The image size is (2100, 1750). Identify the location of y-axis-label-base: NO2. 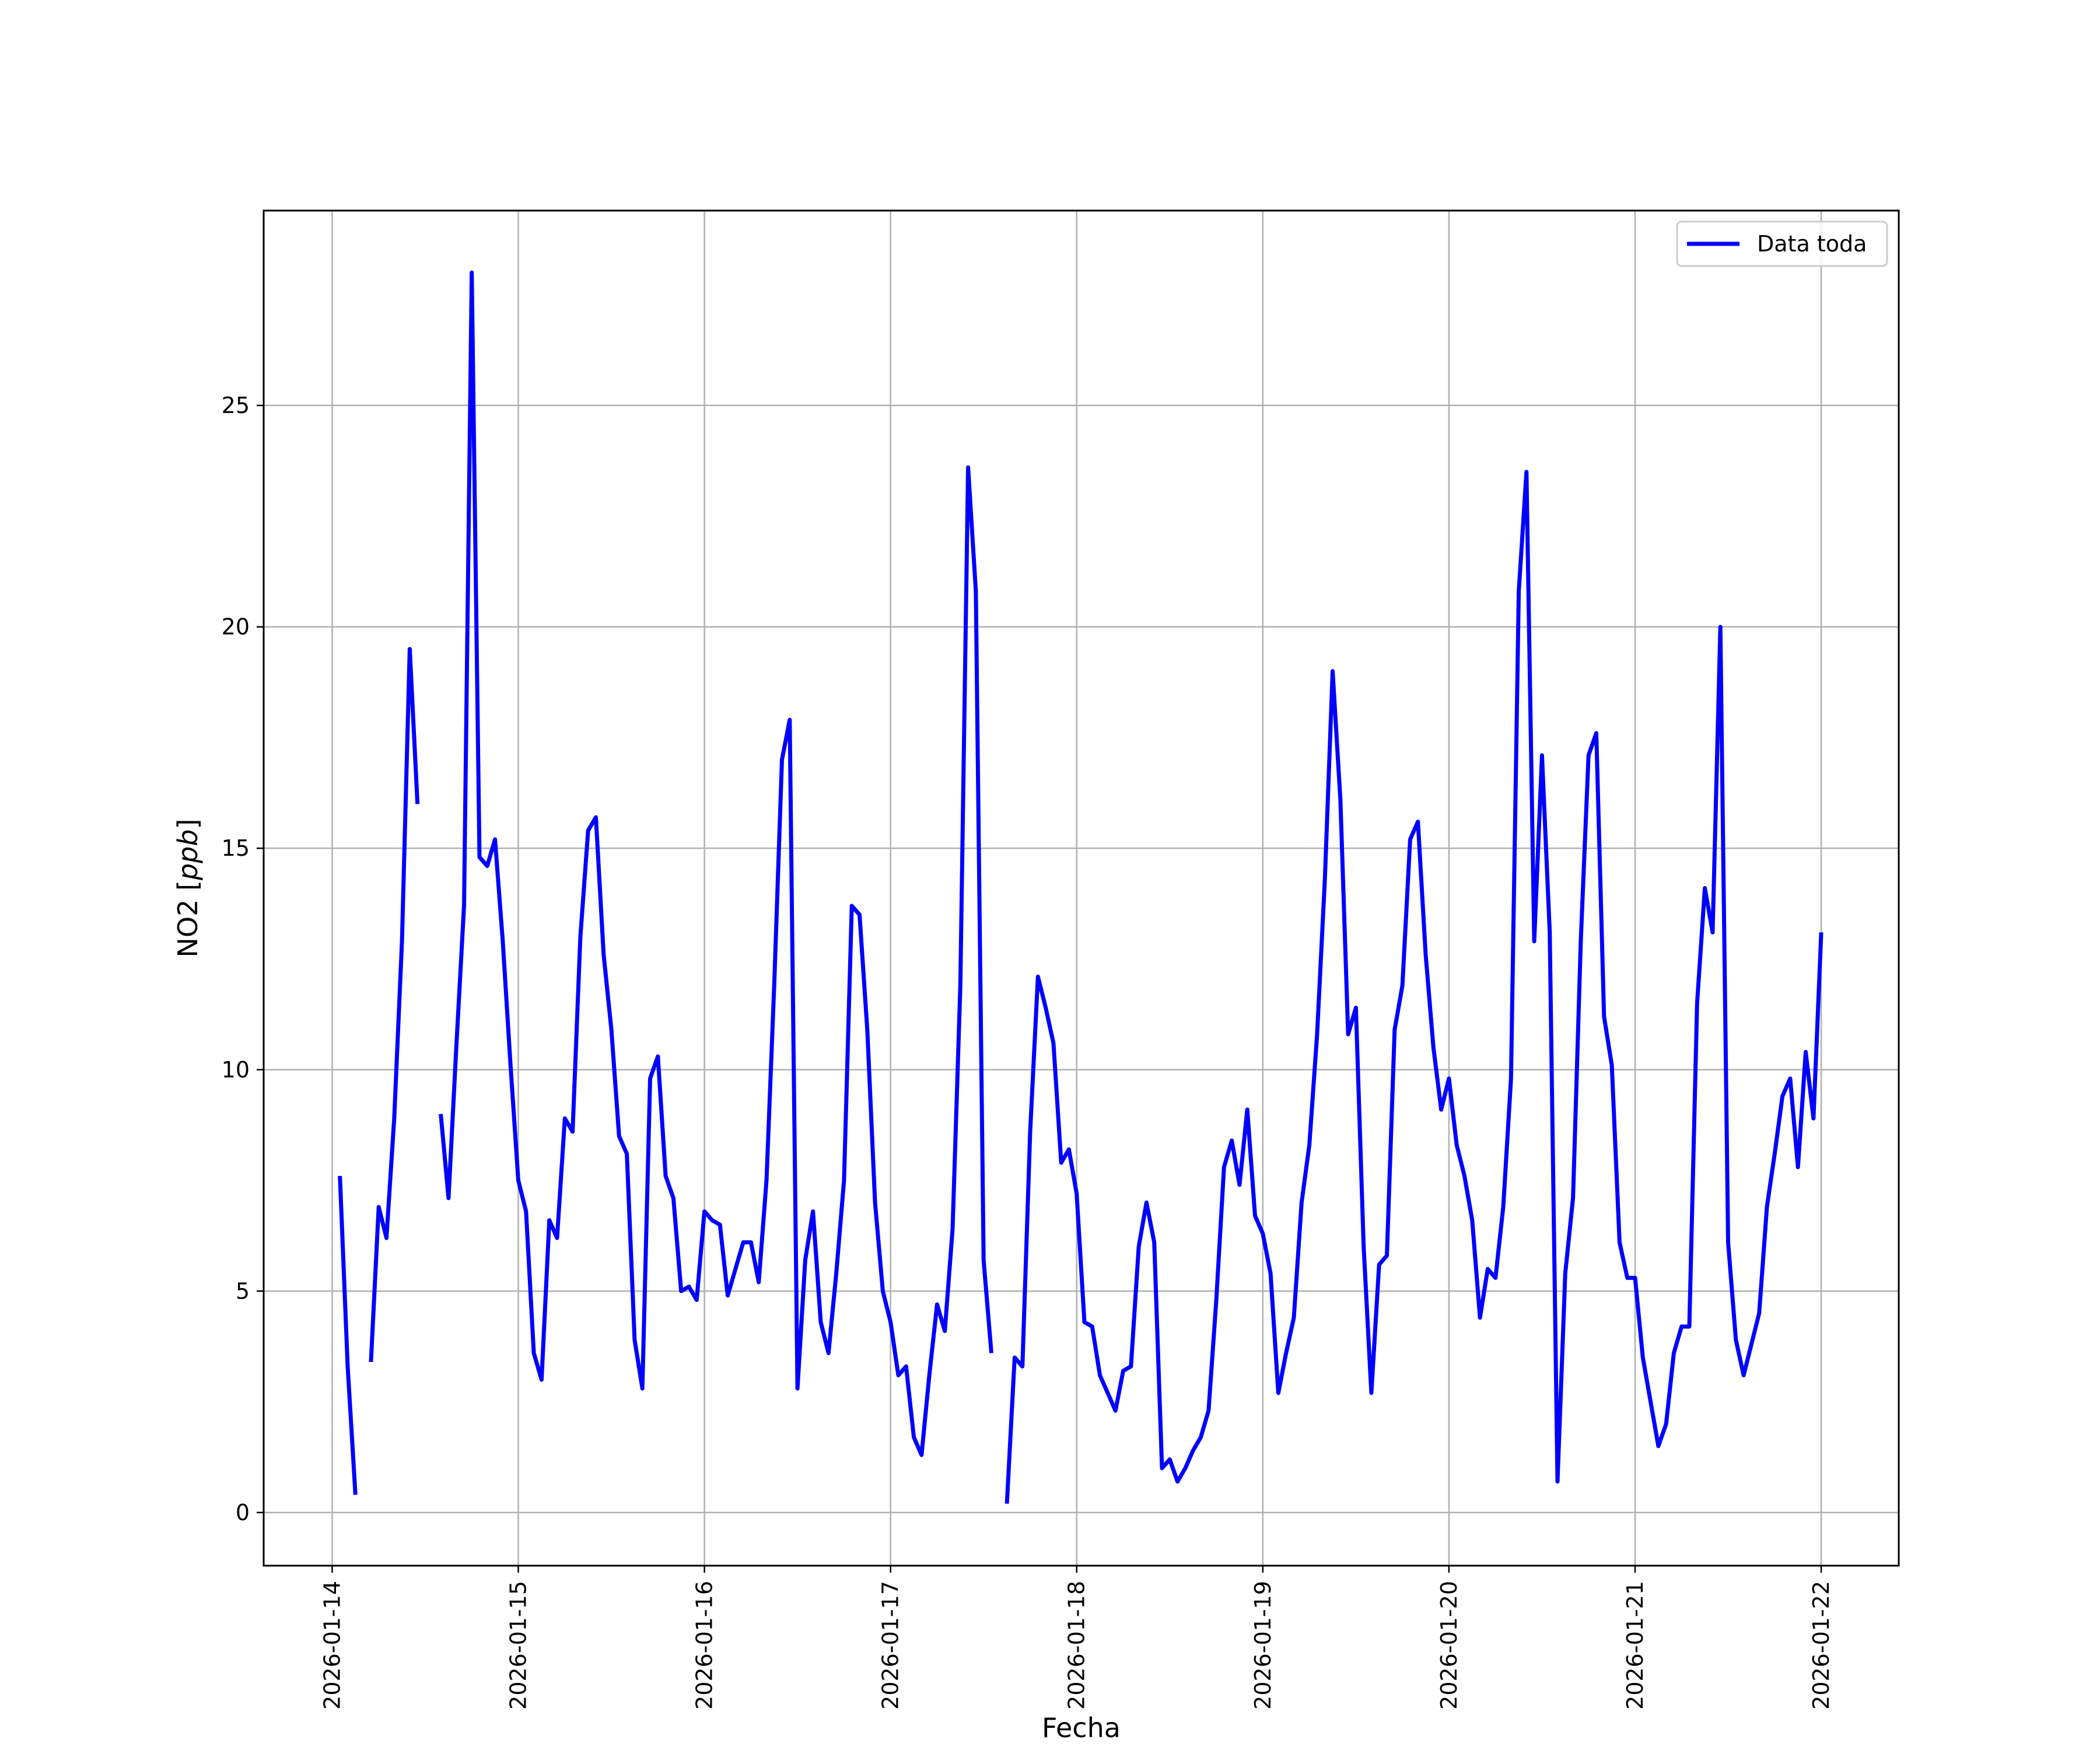
(188, 929).